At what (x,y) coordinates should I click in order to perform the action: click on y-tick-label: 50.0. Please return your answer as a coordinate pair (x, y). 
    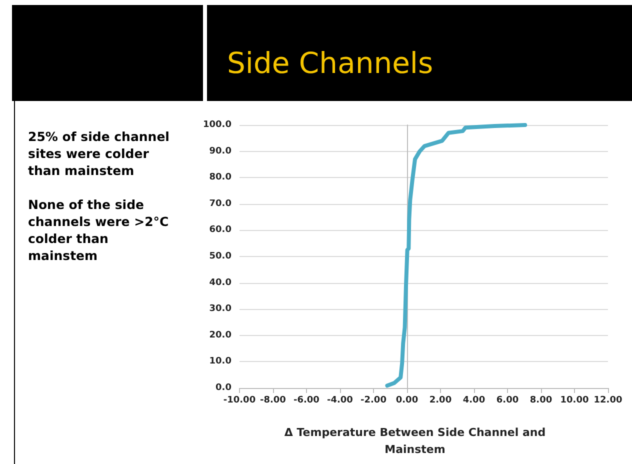
    Looking at the image, I should click on (220, 257).